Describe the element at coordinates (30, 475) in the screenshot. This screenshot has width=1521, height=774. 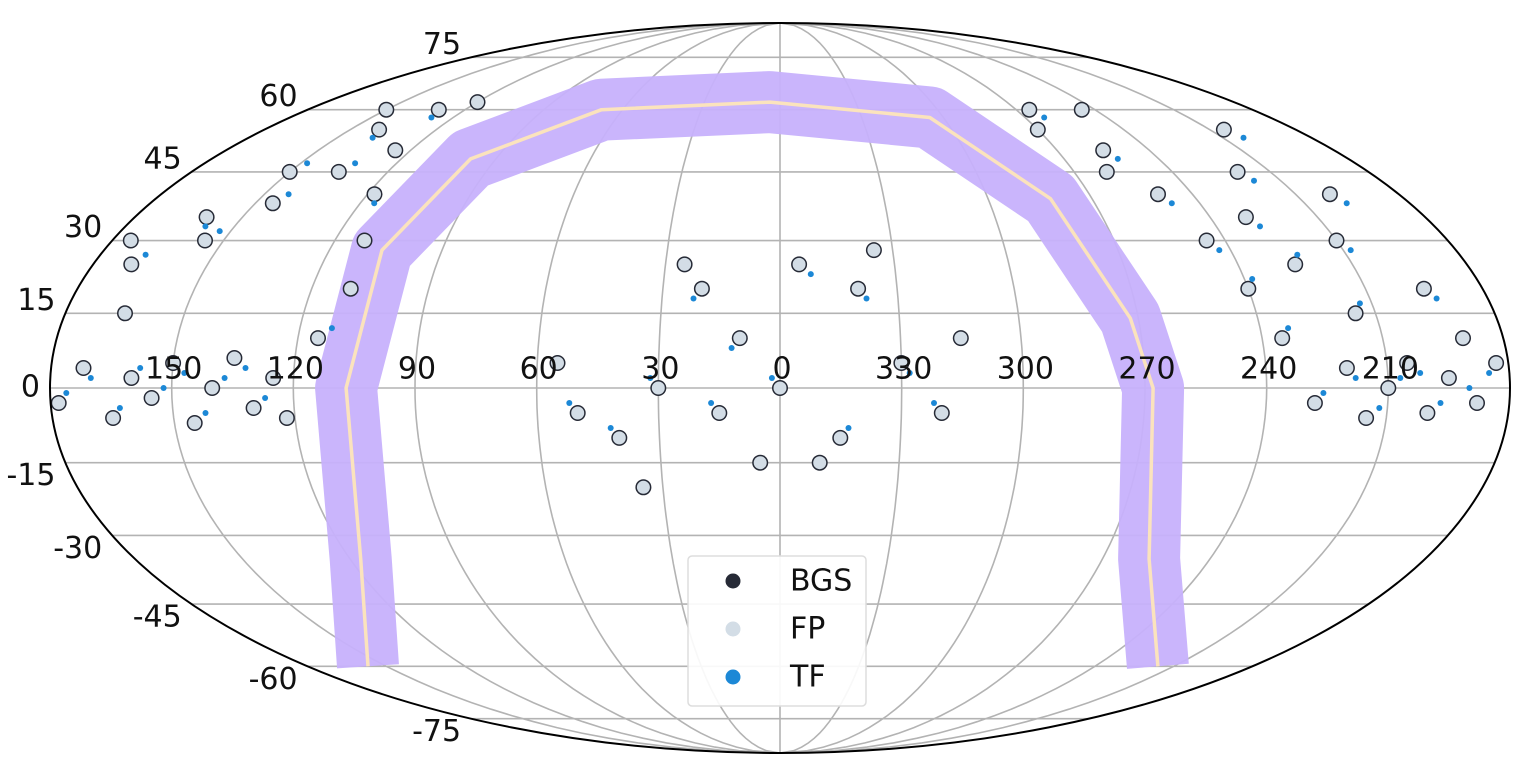
I see `y-tick-label: -15` at that location.